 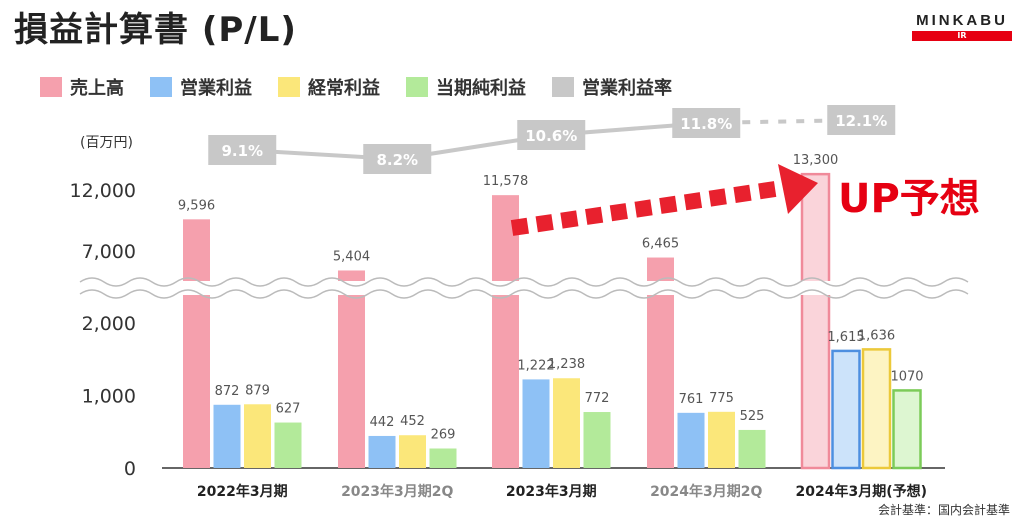 What do you see at coordinates (155, 30) in the screenshot?
I see `page-title: 損益計算書 (P/L)` at bounding box center [155, 30].